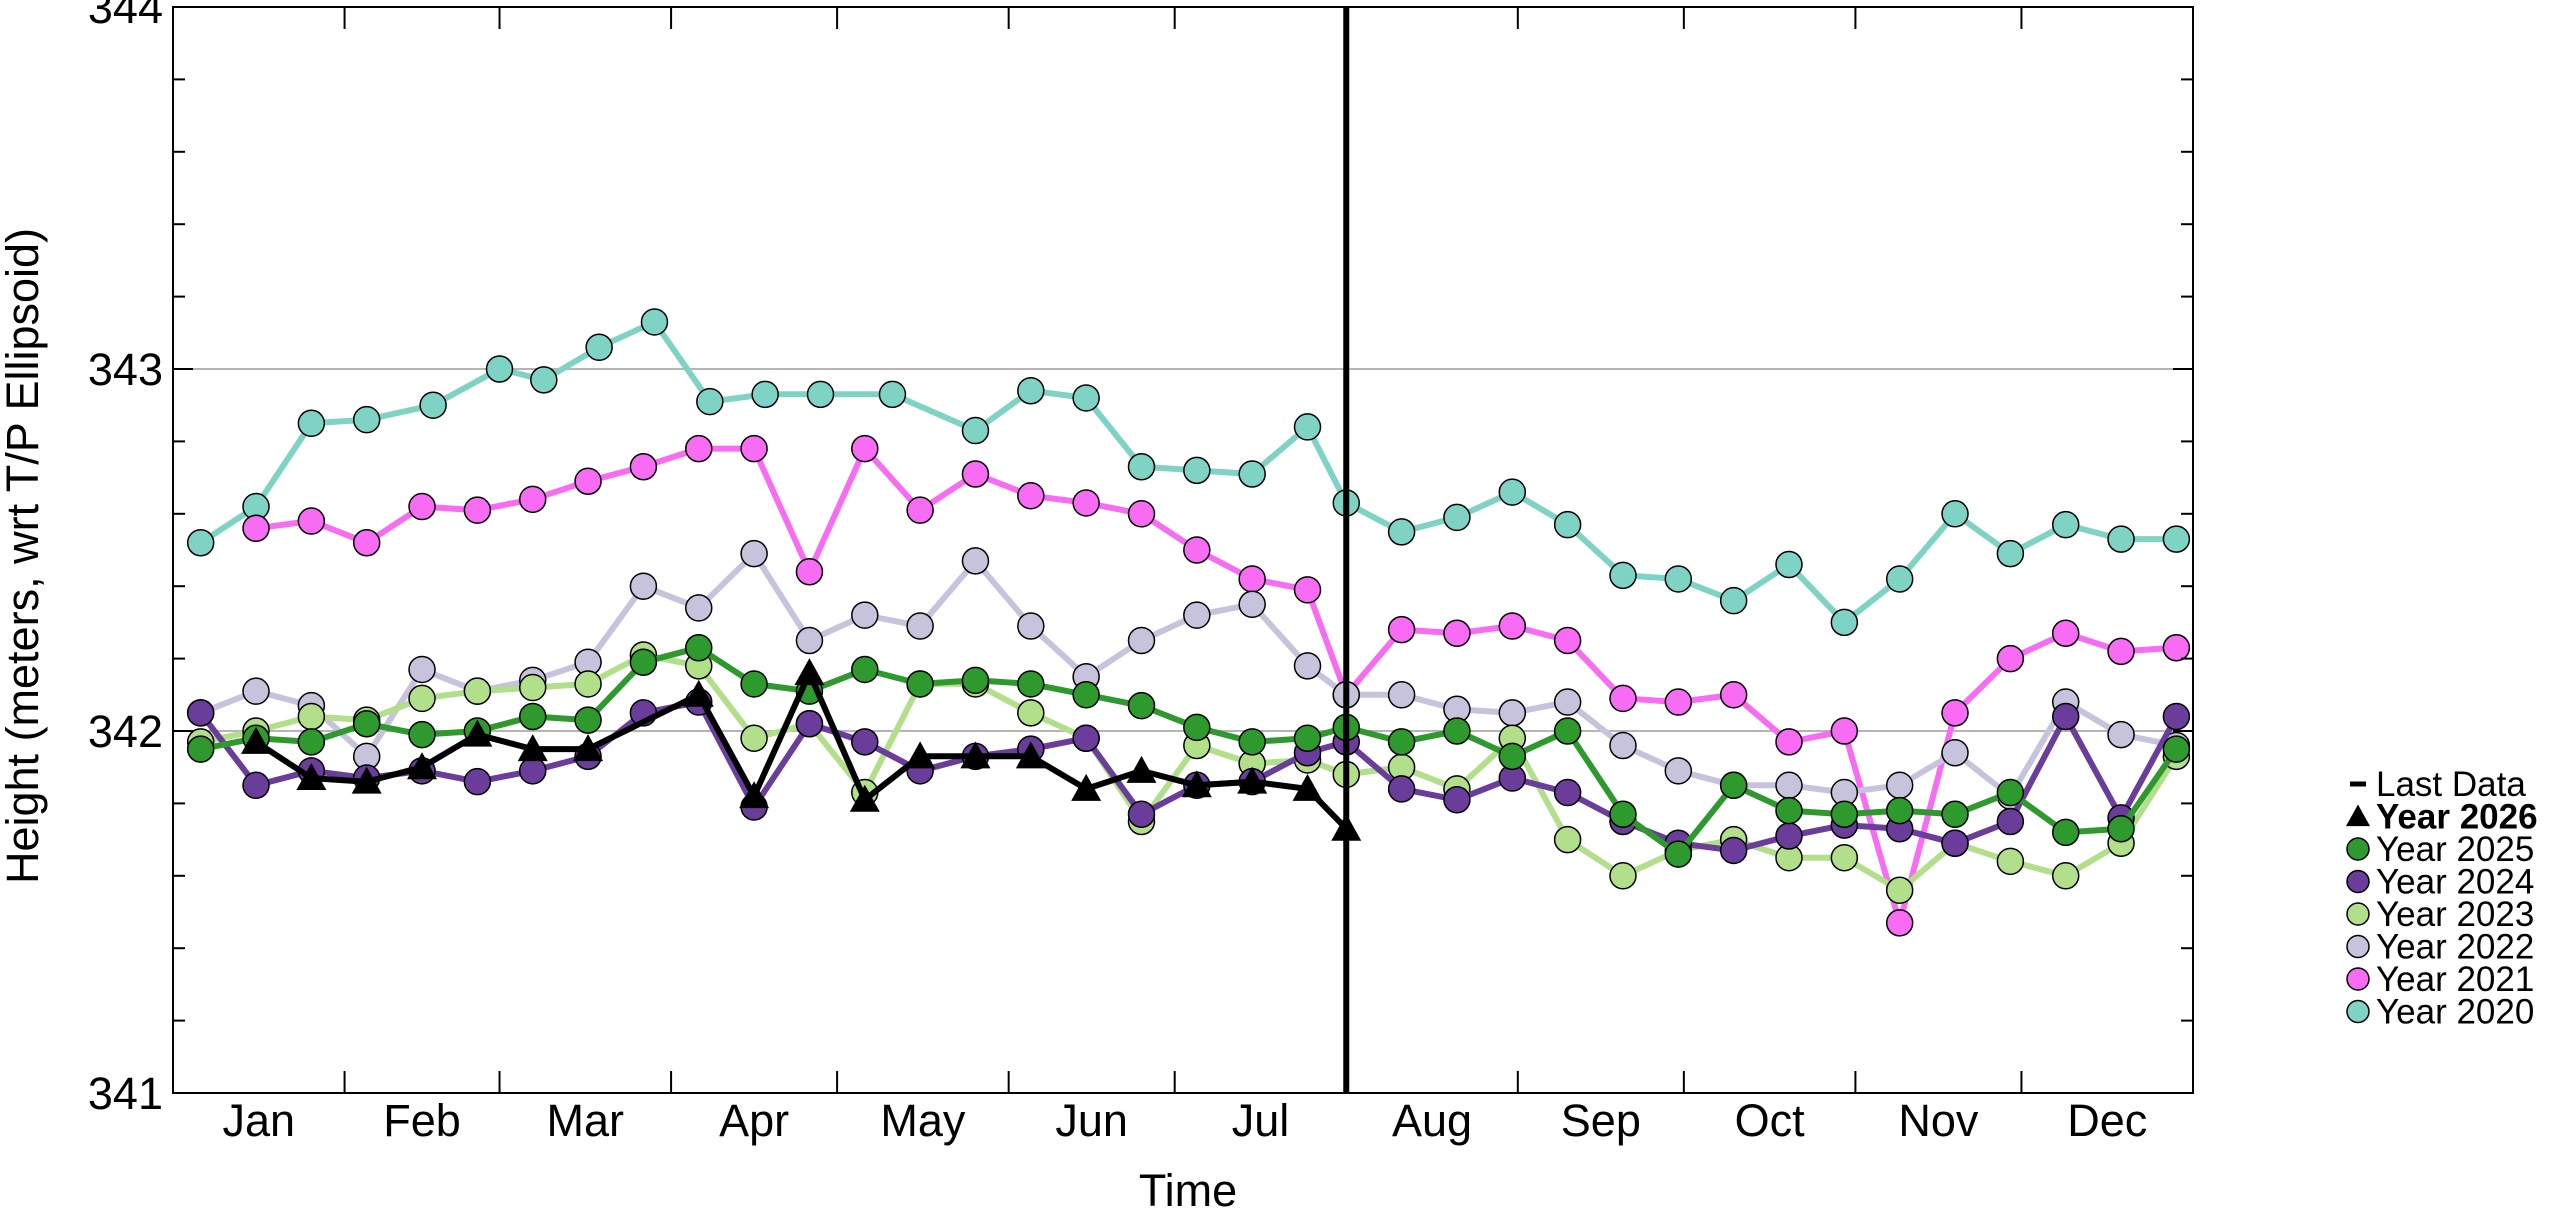 Image resolution: width=2559 pixels, height=1213 pixels. I want to click on x-tick-label: Oct, so click(1770, 1120).